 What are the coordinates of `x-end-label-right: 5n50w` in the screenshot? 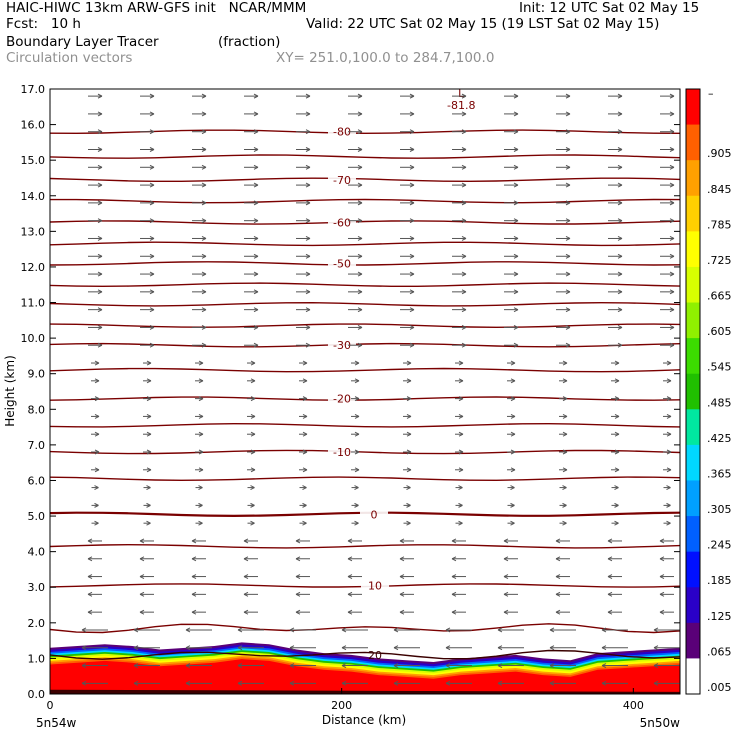 It's located at (660, 723).